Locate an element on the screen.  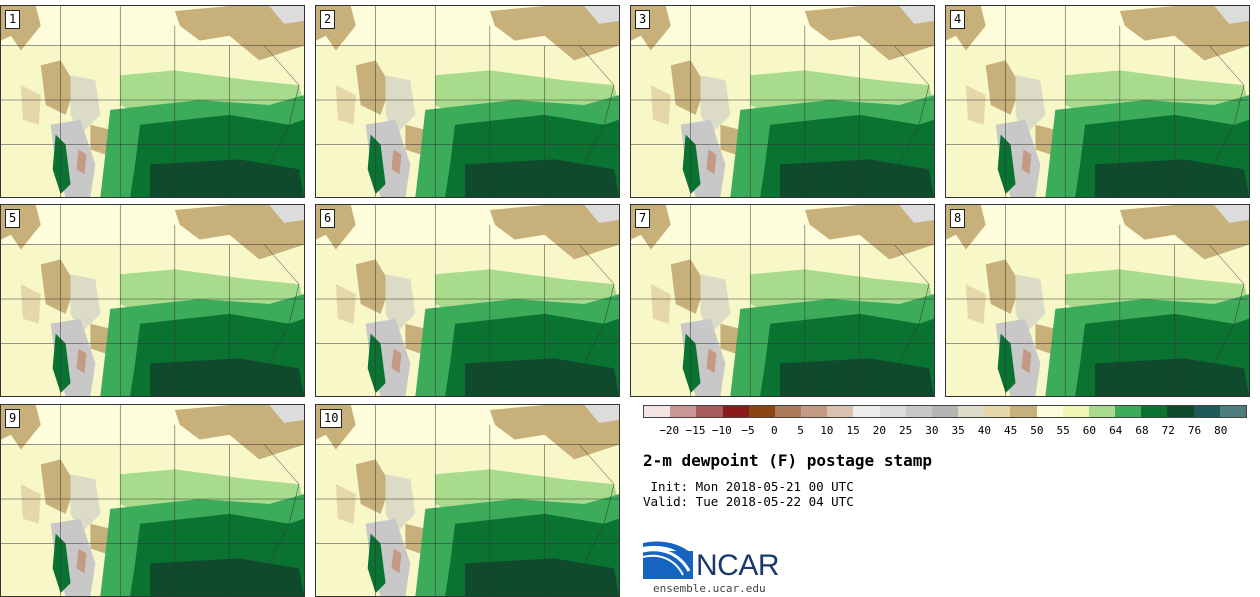
member-panel: 3 is located at coordinates (782, 101).